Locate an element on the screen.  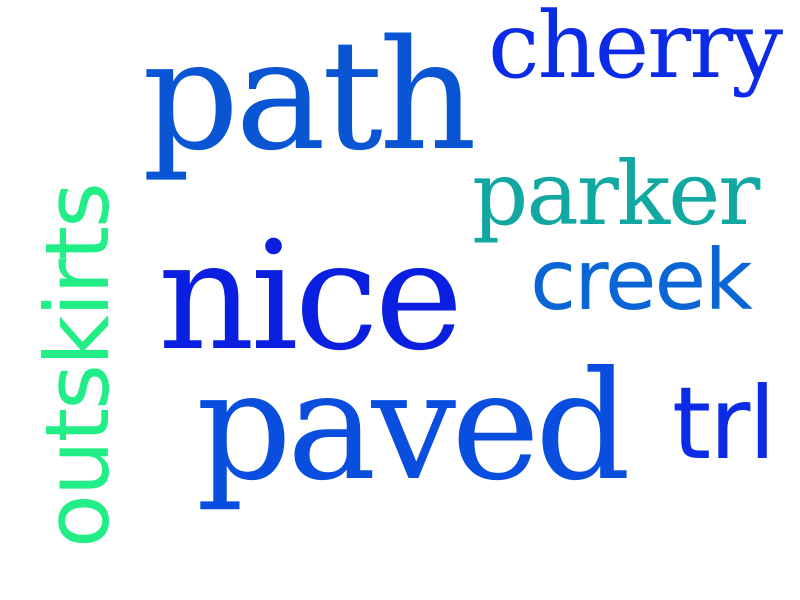
word-path: path is located at coordinates (309, 95).